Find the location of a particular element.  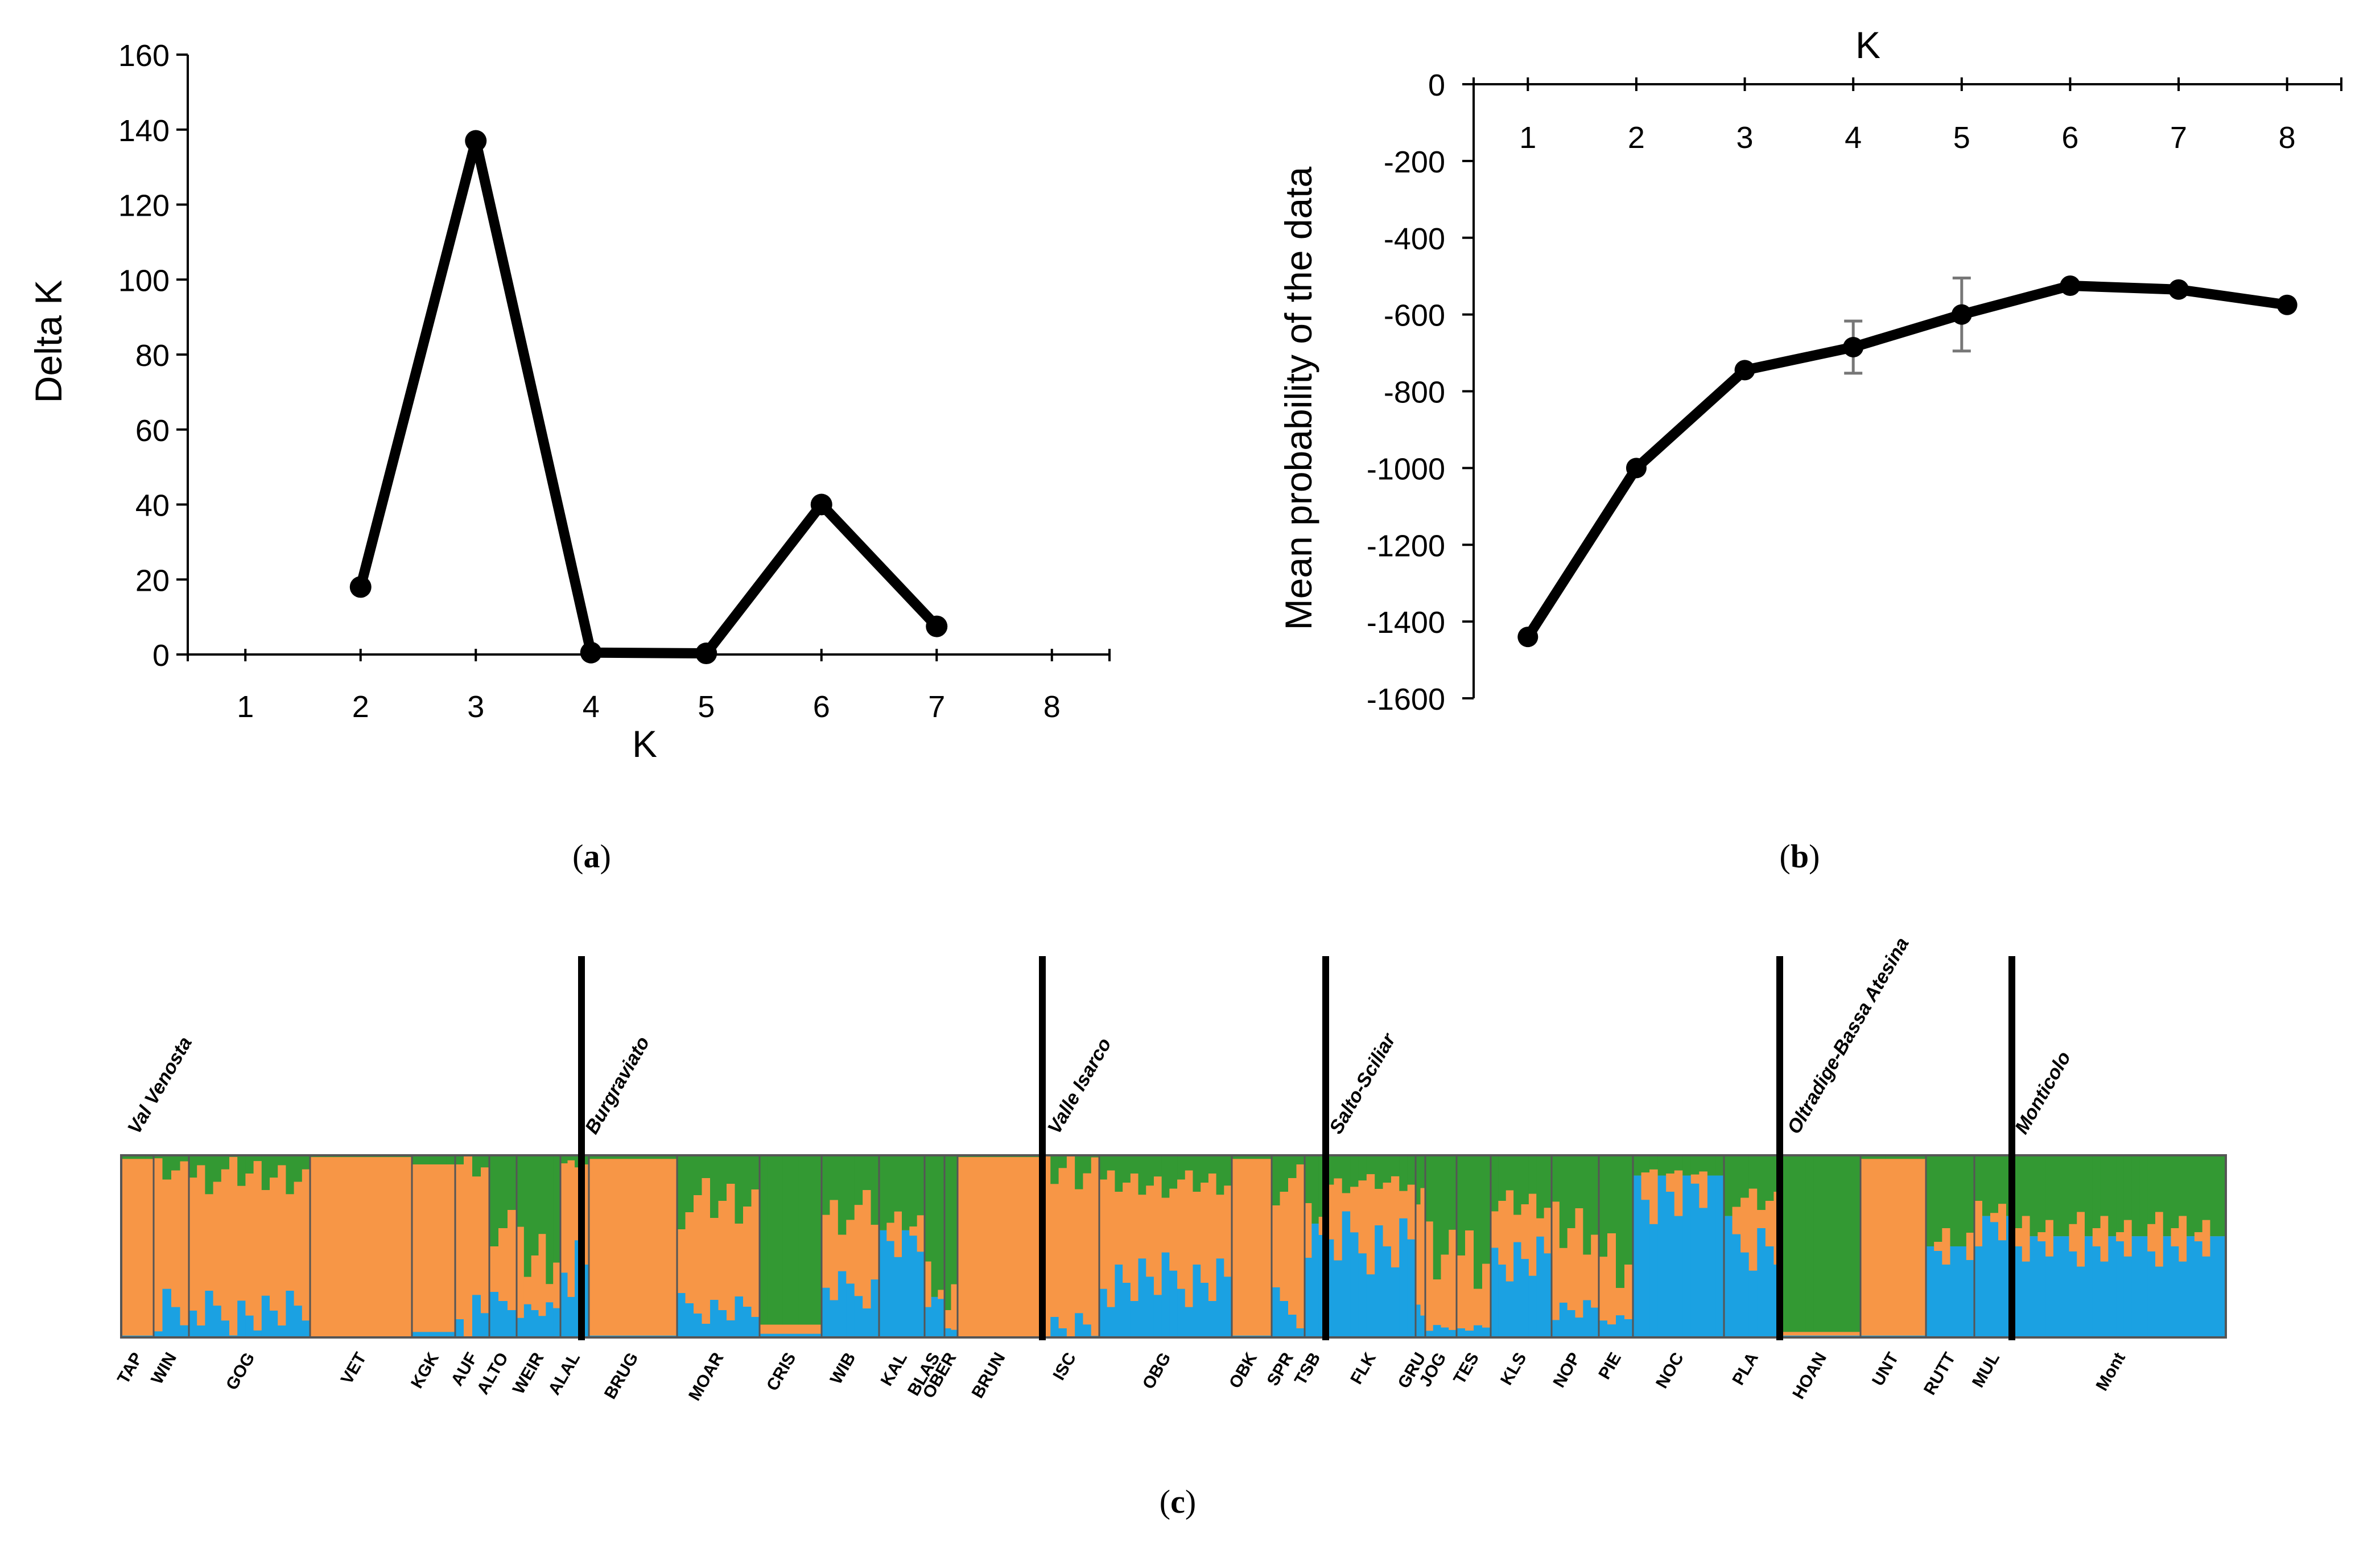

population-label: BRUN is located at coordinates (988, 1375).